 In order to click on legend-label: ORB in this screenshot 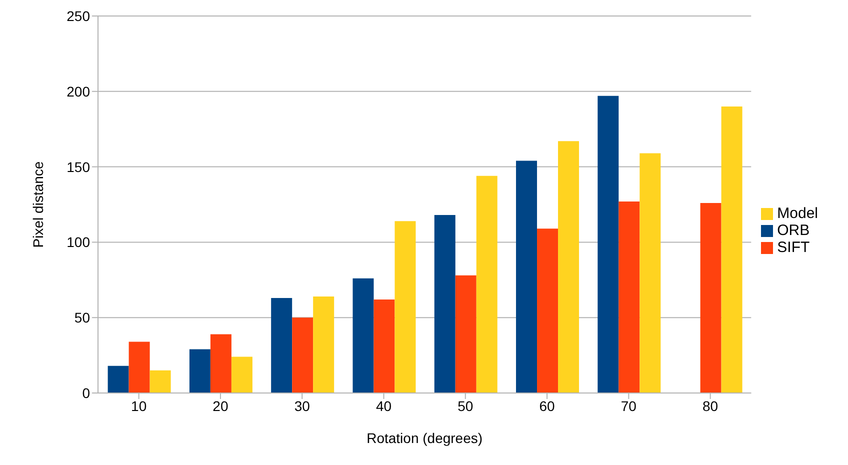, I will do `click(793, 230)`.